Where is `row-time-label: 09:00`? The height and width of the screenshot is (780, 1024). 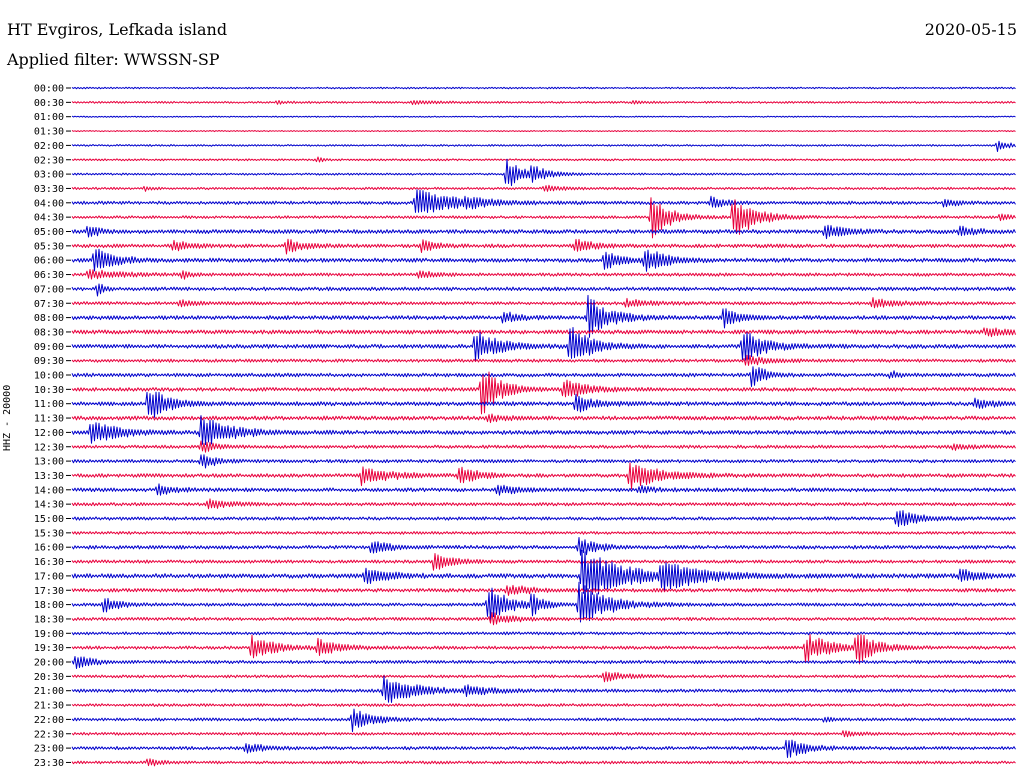 row-time-label: 09:00 is located at coordinates (49, 347).